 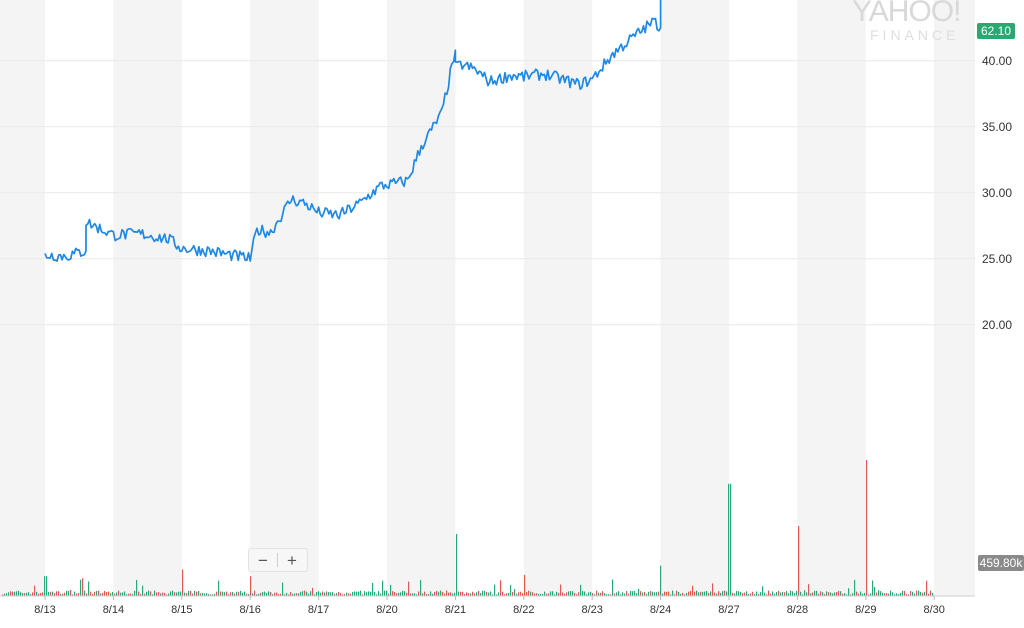 What do you see at coordinates (318, 610) in the screenshot?
I see `x-tick-label: 8/17` at bounding box center [318, 610].